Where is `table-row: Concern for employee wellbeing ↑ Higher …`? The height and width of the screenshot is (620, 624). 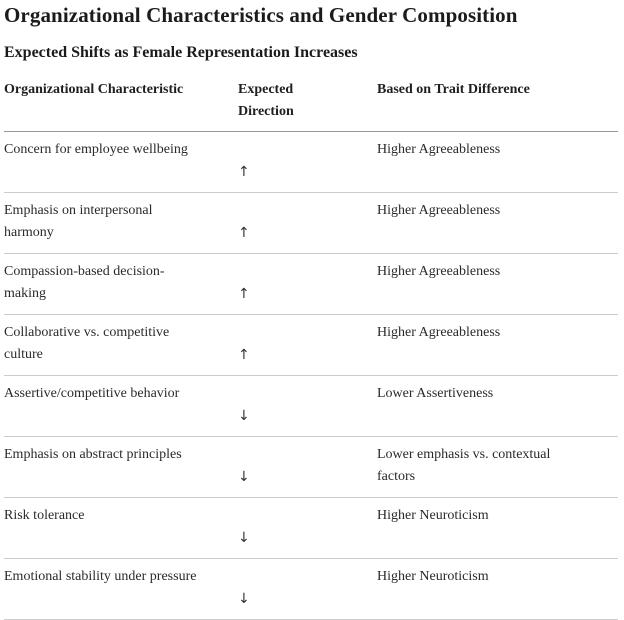
table-row: Concern for employee wellbeing ↑ Higher … is located at coordinates (311, 162).